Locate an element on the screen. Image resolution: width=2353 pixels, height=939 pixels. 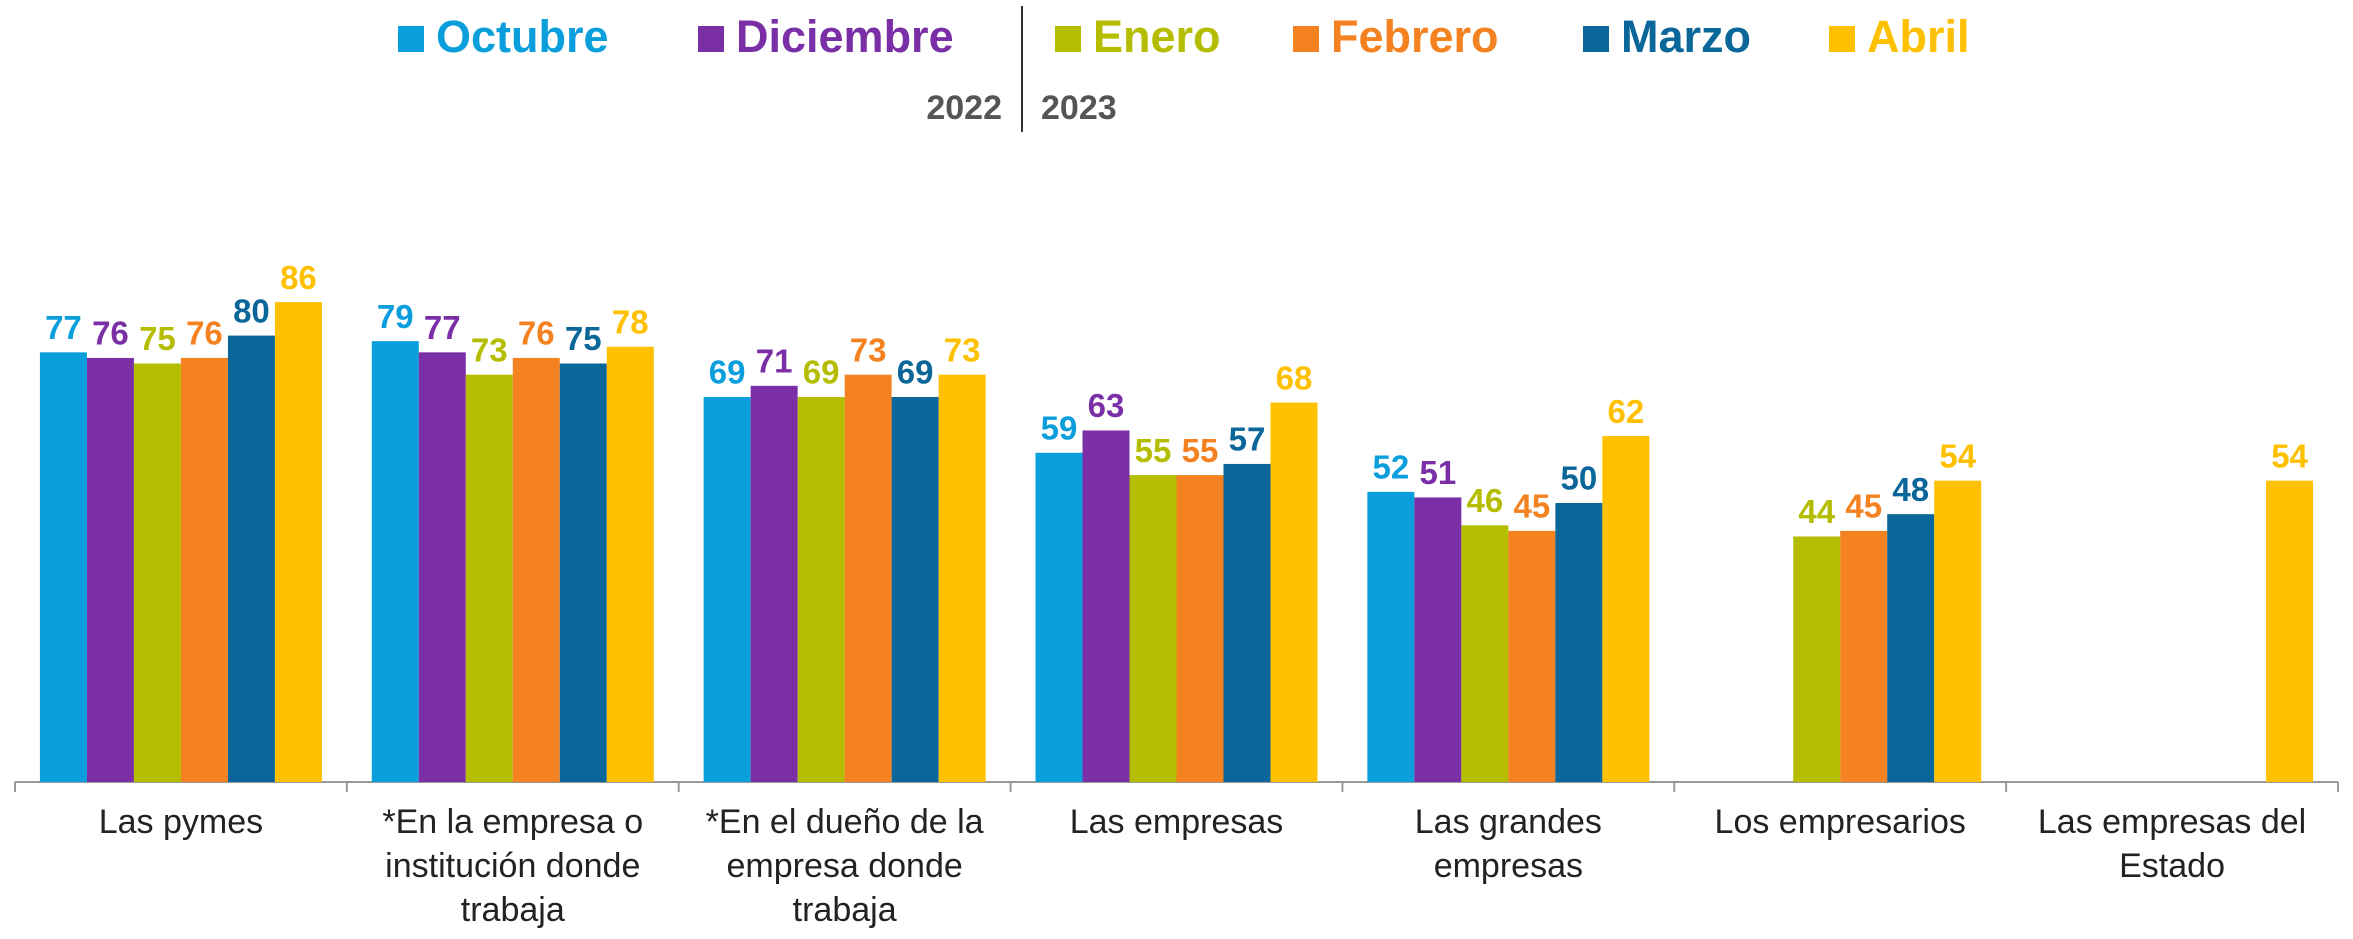
data-label: 57 is located at coordinates (1247, 439).